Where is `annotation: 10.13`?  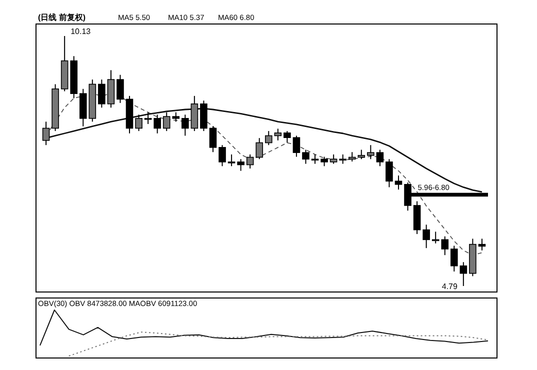 annotation: 10.13 is located at coordinates (81, 31).